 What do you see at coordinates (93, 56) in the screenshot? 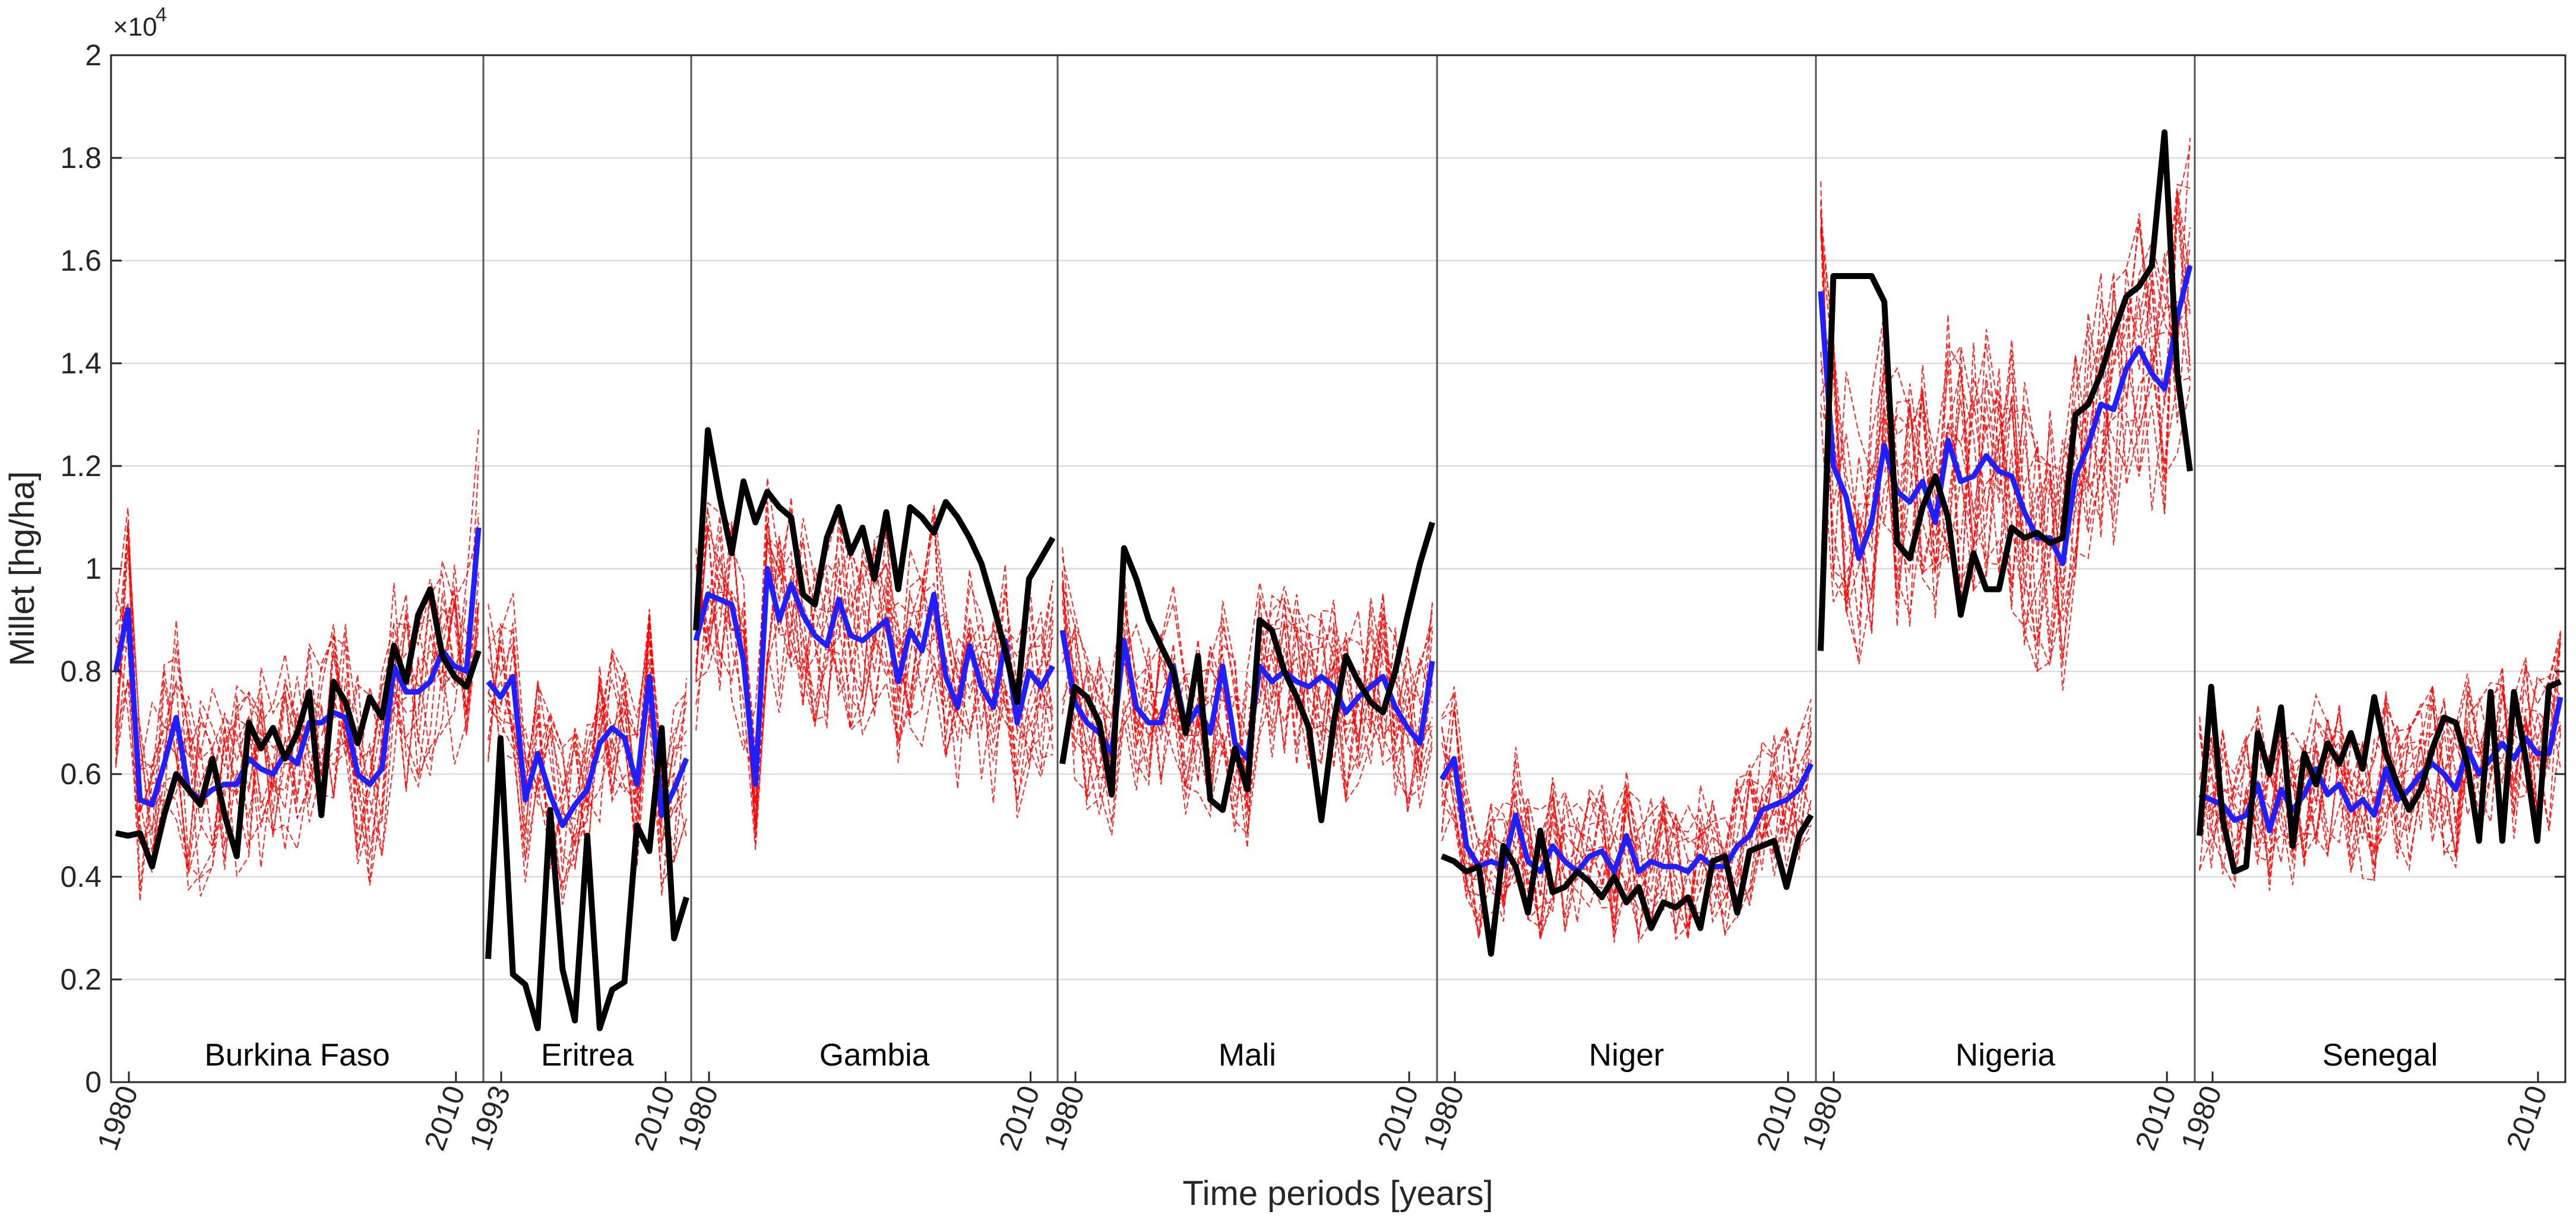
I see `y-tick-label: 2` at bounding box center [93, 56].